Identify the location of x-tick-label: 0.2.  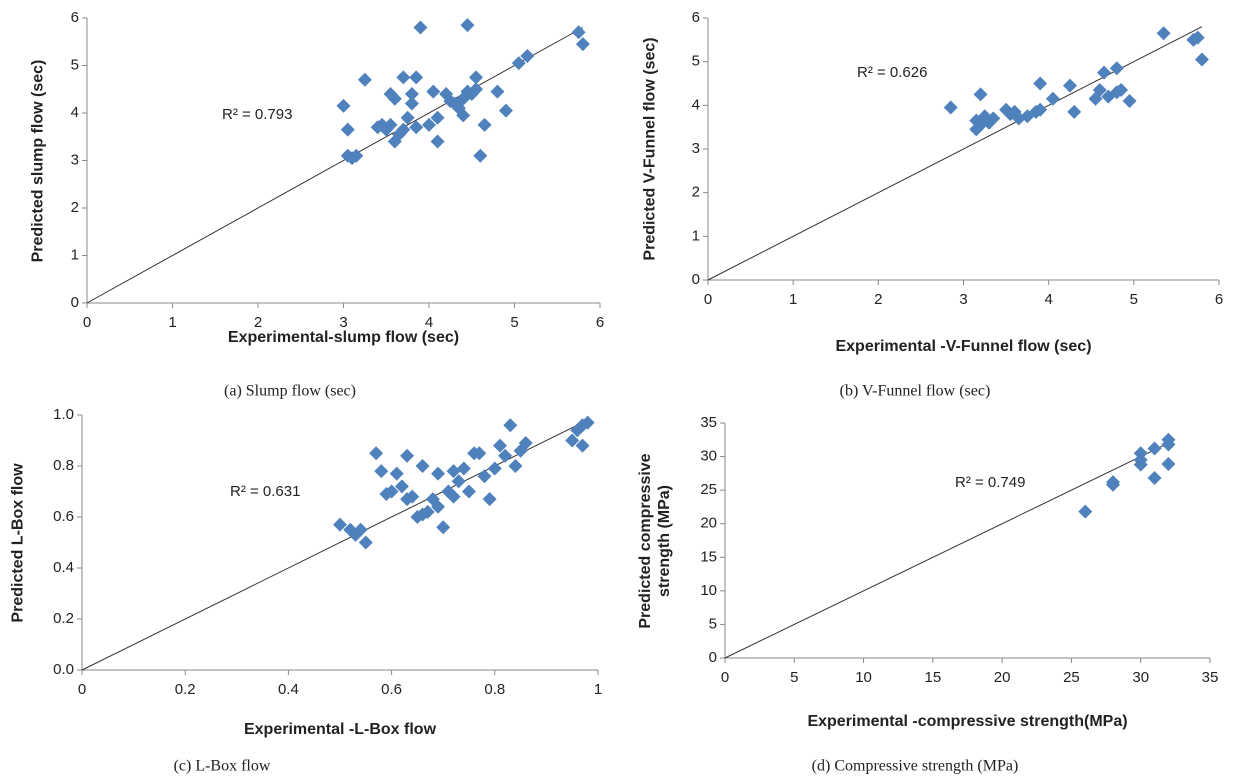
(185, 689).